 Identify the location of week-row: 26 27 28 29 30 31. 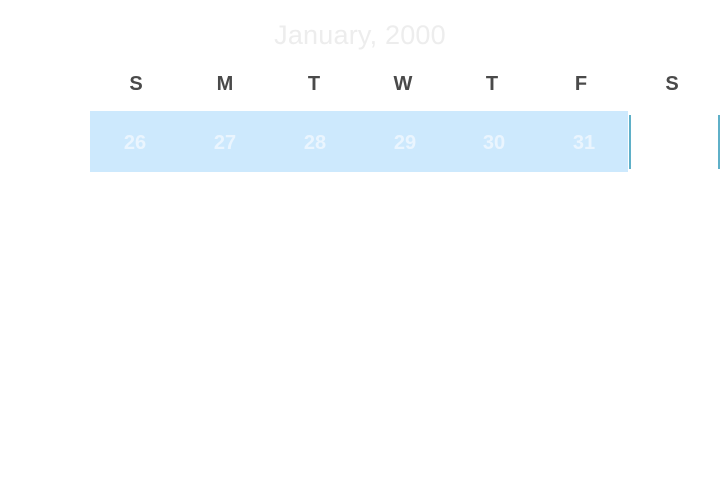
(360, 141).